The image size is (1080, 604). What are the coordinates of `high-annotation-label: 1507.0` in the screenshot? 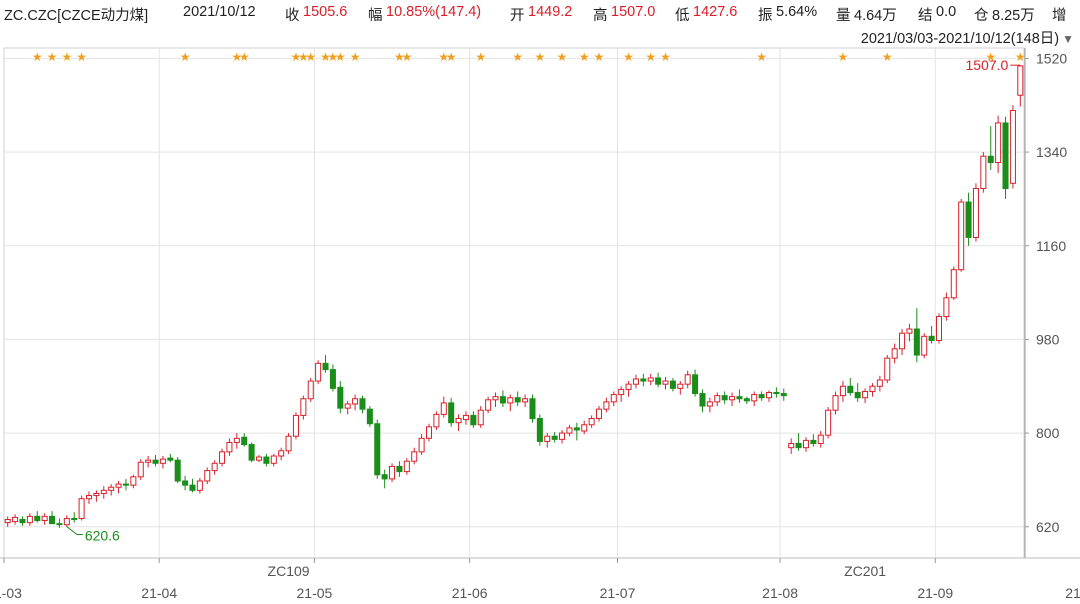 It's located at (986, 65).